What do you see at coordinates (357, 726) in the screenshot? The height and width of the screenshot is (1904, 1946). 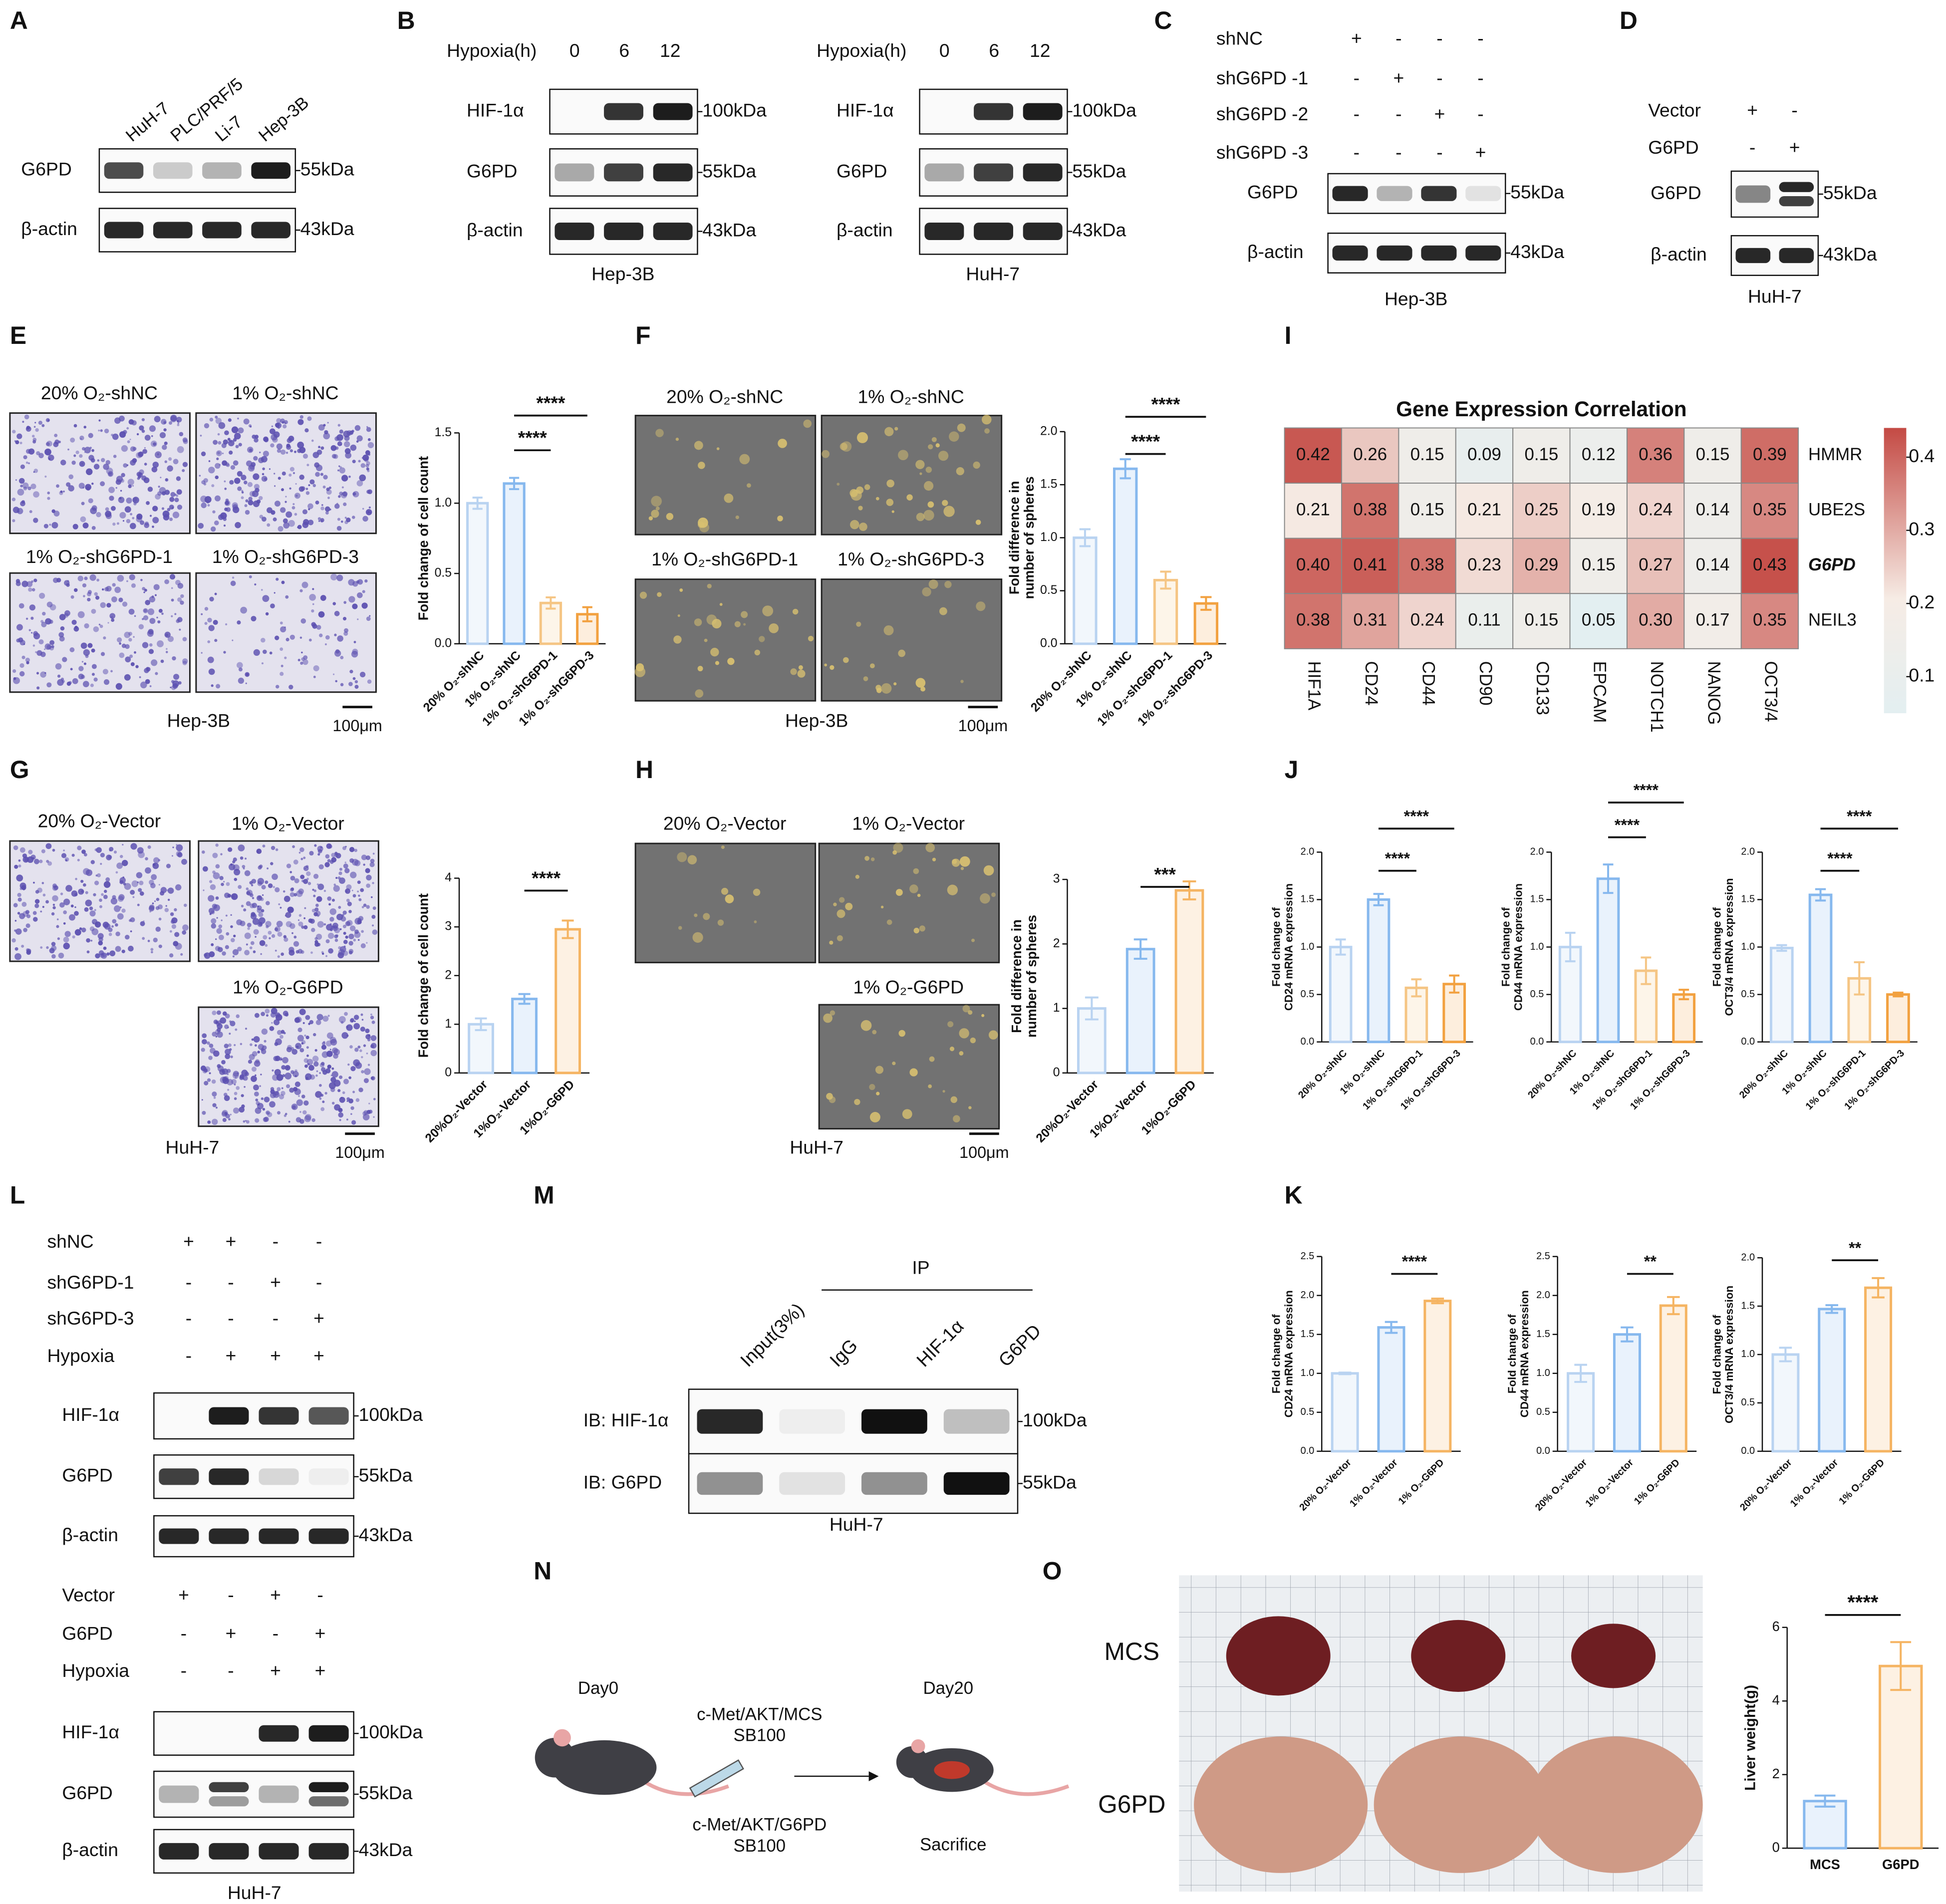 I see `scale-label: 100μm` at bounding box center [357, 726].